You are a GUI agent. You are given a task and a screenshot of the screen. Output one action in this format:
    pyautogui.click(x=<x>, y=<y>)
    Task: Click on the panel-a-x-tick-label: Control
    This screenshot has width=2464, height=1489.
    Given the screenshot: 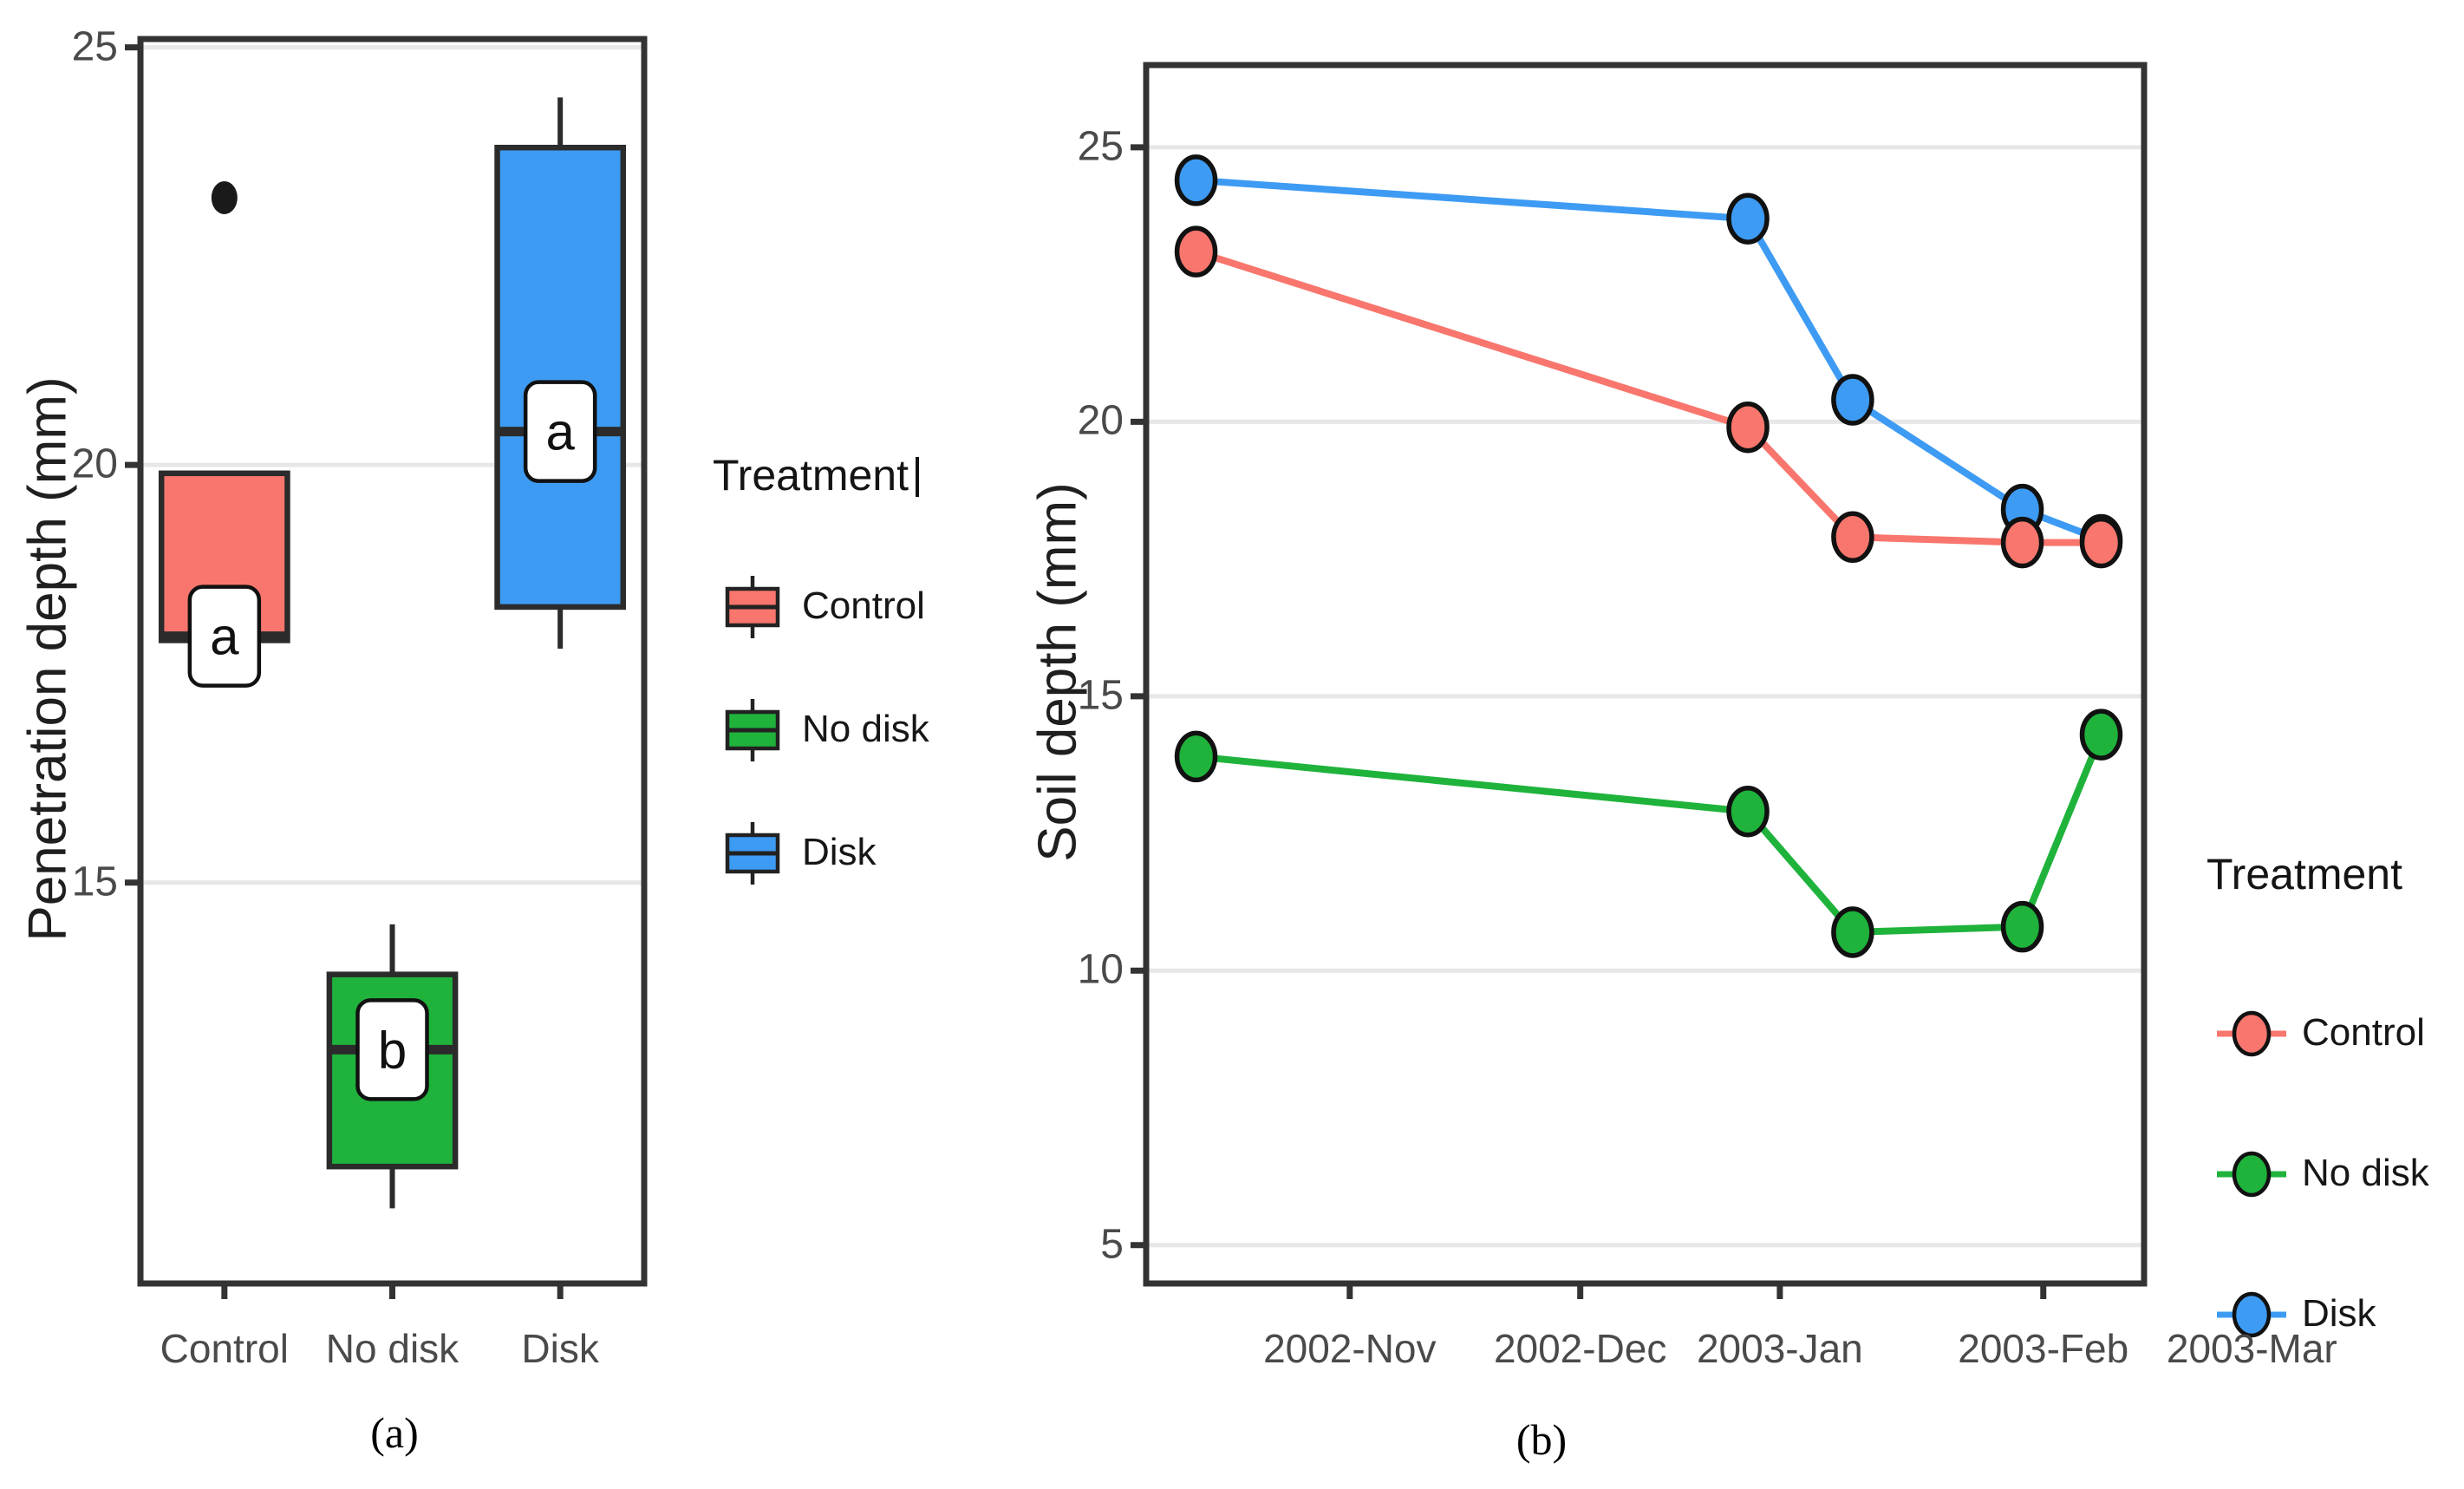 What is the action you would take?
    pyautogui.click(x=224, y=1349)
    